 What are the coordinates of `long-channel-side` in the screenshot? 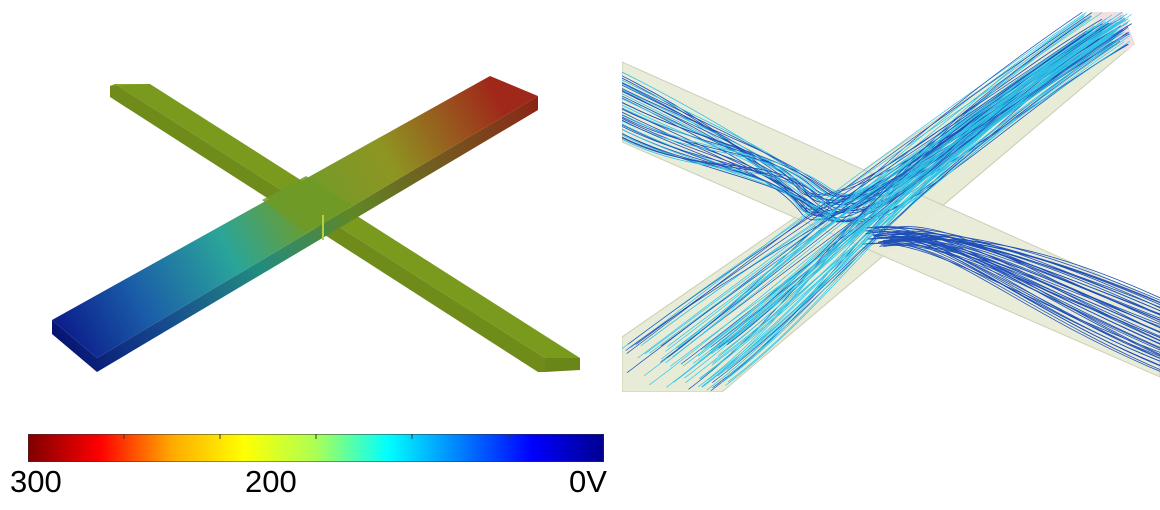 It's located at (74, 346).